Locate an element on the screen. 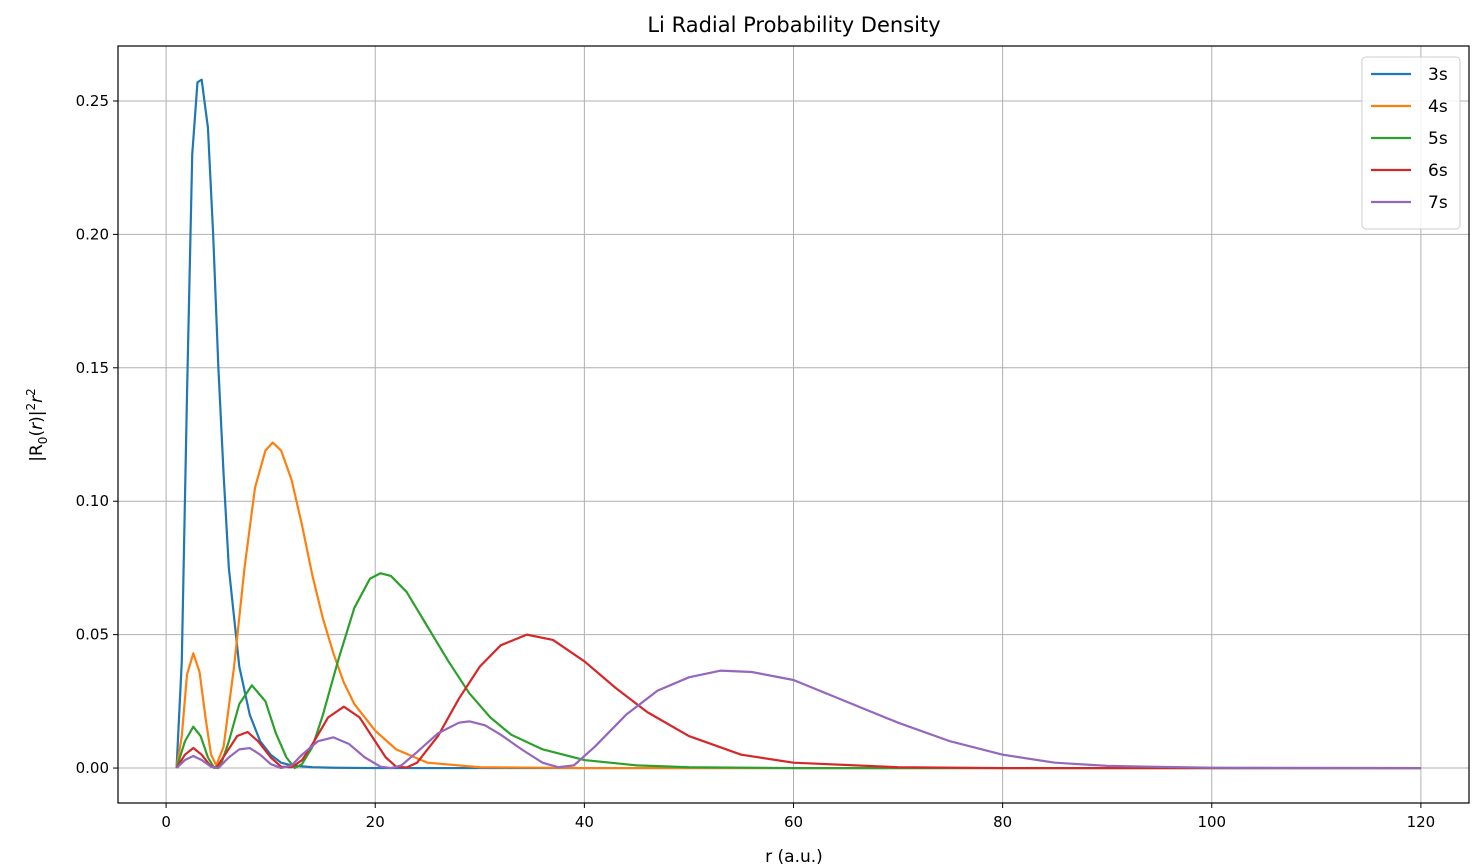  legend-box is located at coordinates (1411, 143).